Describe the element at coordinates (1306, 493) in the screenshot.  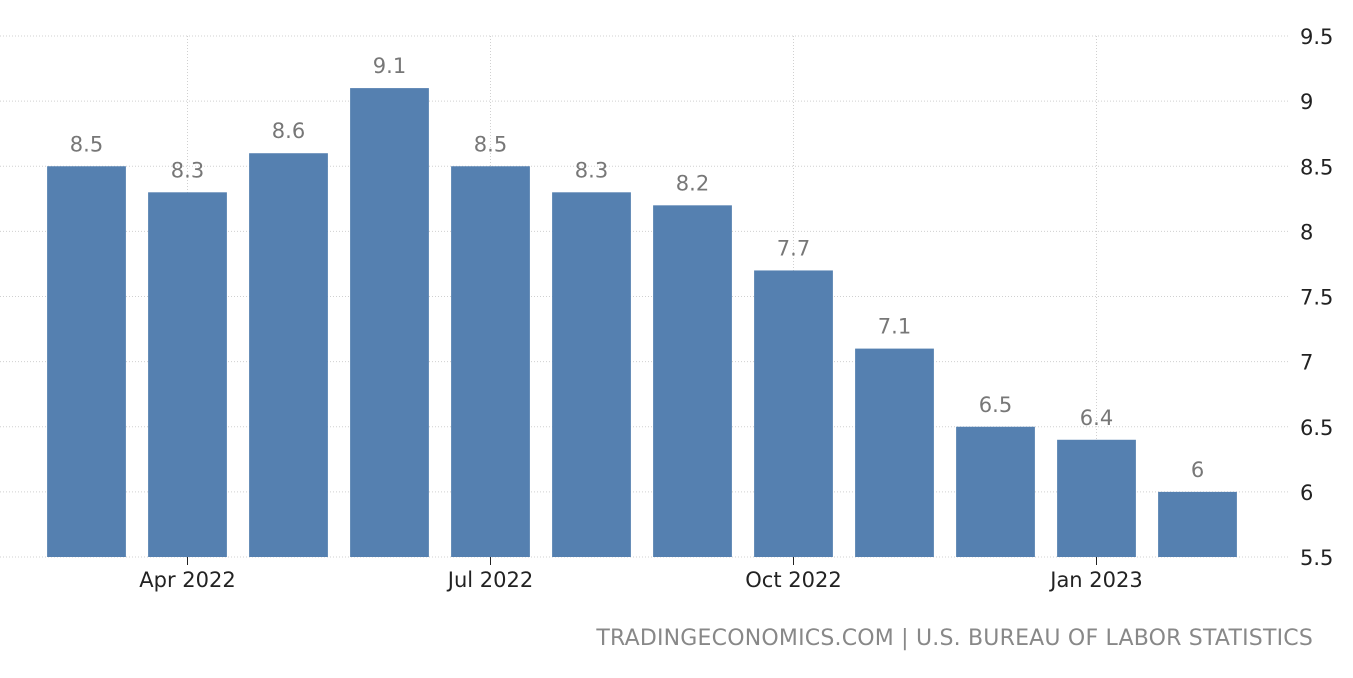
I see `y-tick-label: 6` at that location.